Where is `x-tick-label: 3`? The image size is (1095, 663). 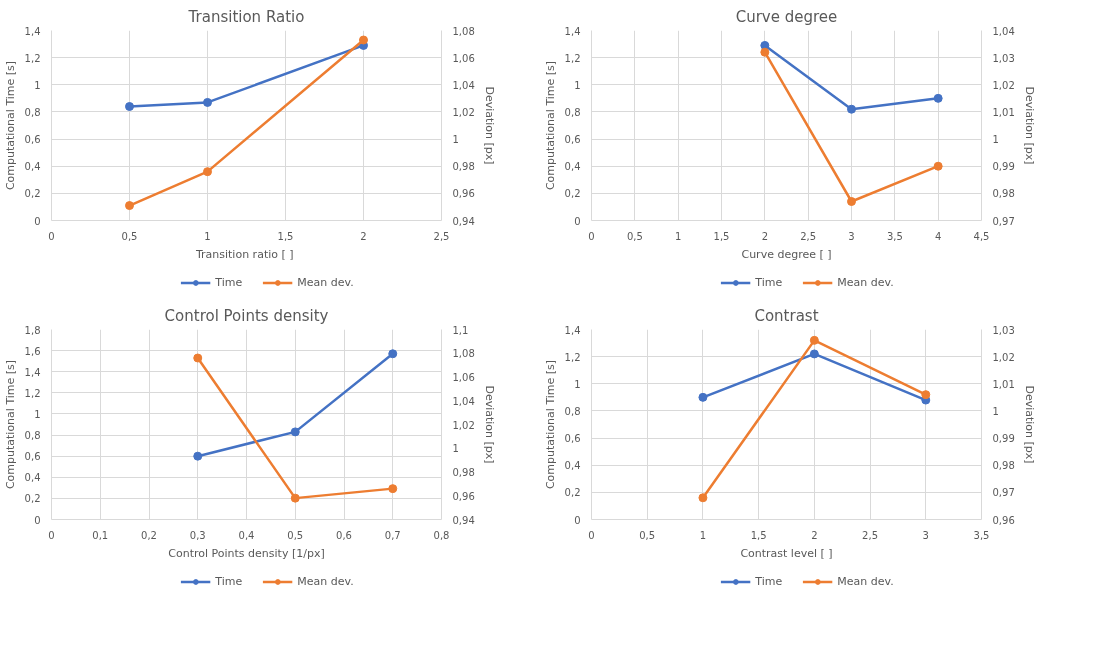
x-tick-label: 3 is located at coordinates (851, 236).